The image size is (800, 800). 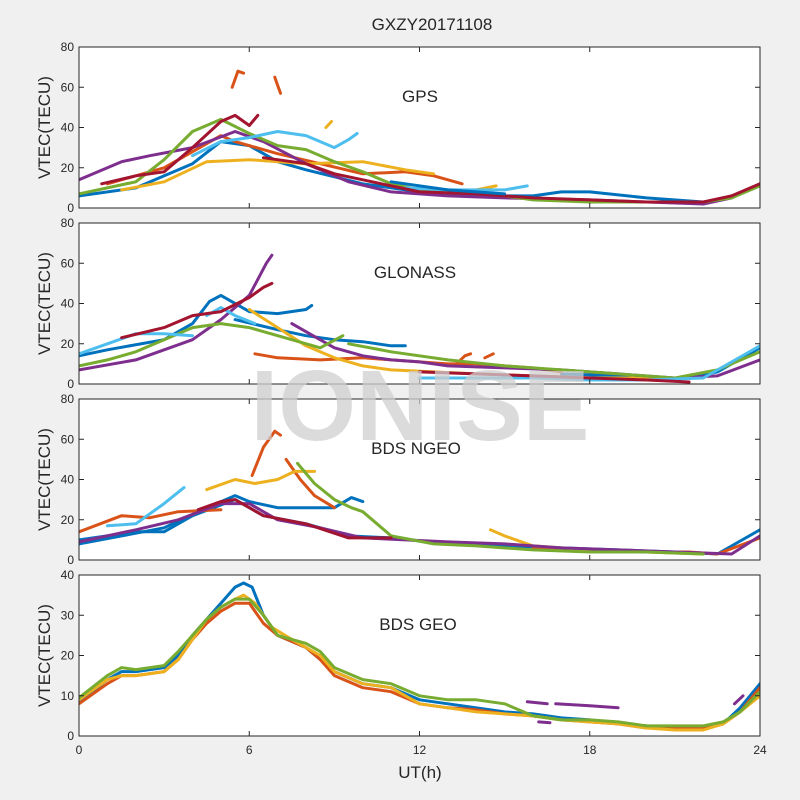 What do you see at coordinates (249, 750) in the screenshot?
I see `x-tick-label: 6` at bounding box center [249, 750].